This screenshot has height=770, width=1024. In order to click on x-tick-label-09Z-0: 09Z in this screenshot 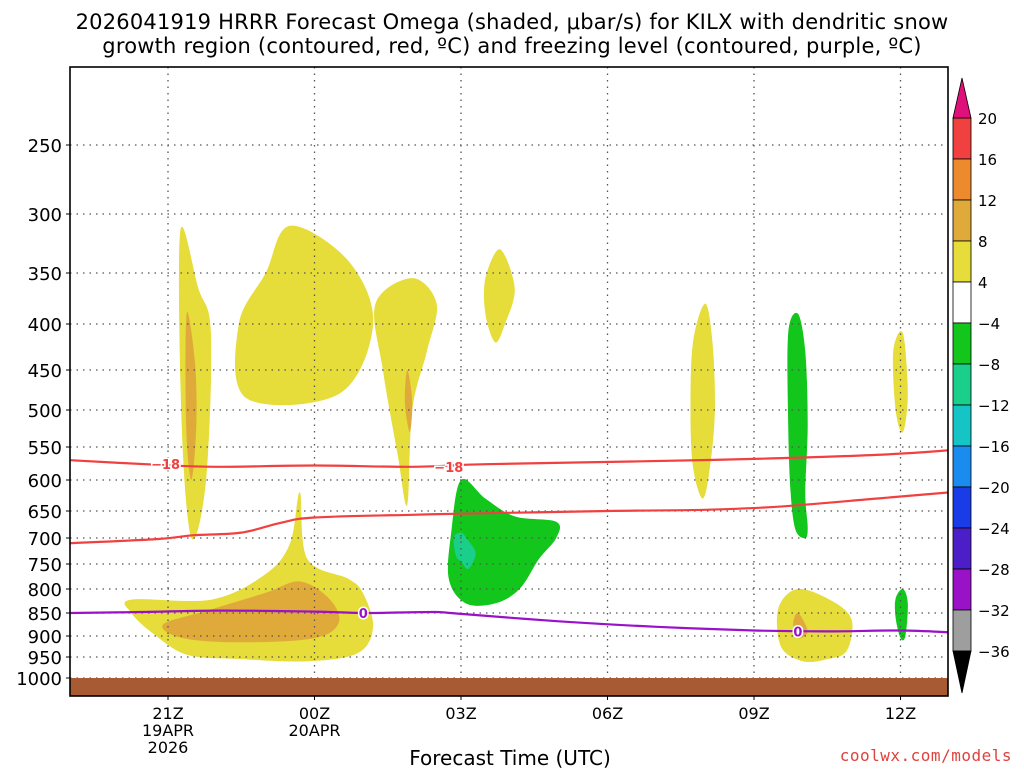, I will do `click(753, 713)`.